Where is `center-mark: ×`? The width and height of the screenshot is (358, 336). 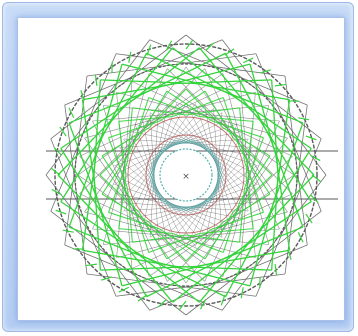
center-mark: × is located at coordinates (186, 177).